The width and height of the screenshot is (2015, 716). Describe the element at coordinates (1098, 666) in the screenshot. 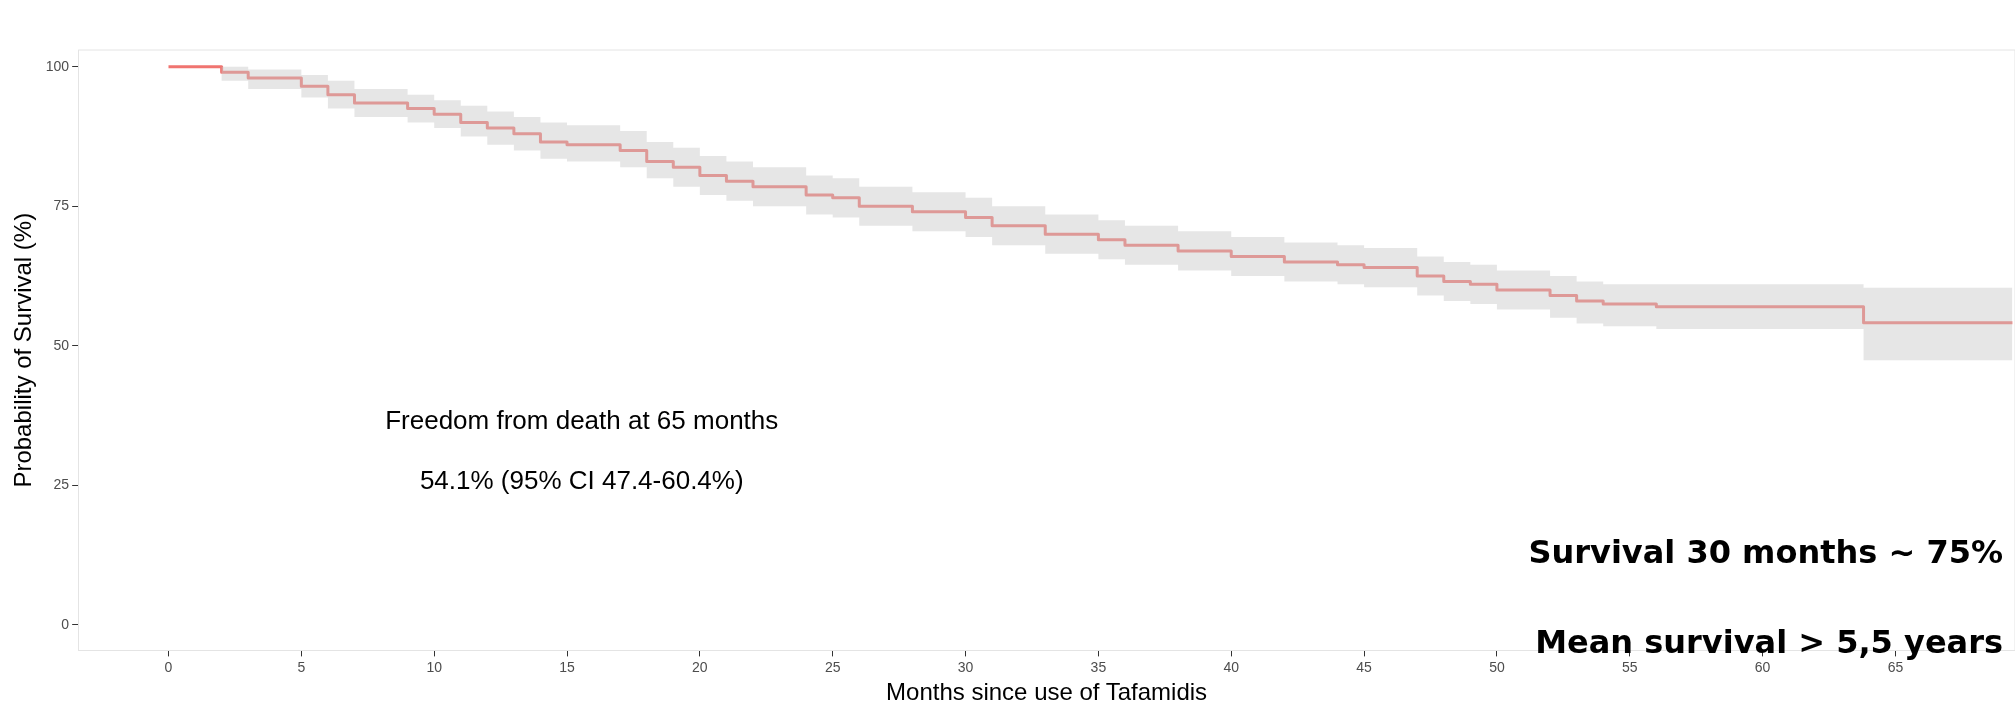

I see `x-tick-label: 35` at that location.